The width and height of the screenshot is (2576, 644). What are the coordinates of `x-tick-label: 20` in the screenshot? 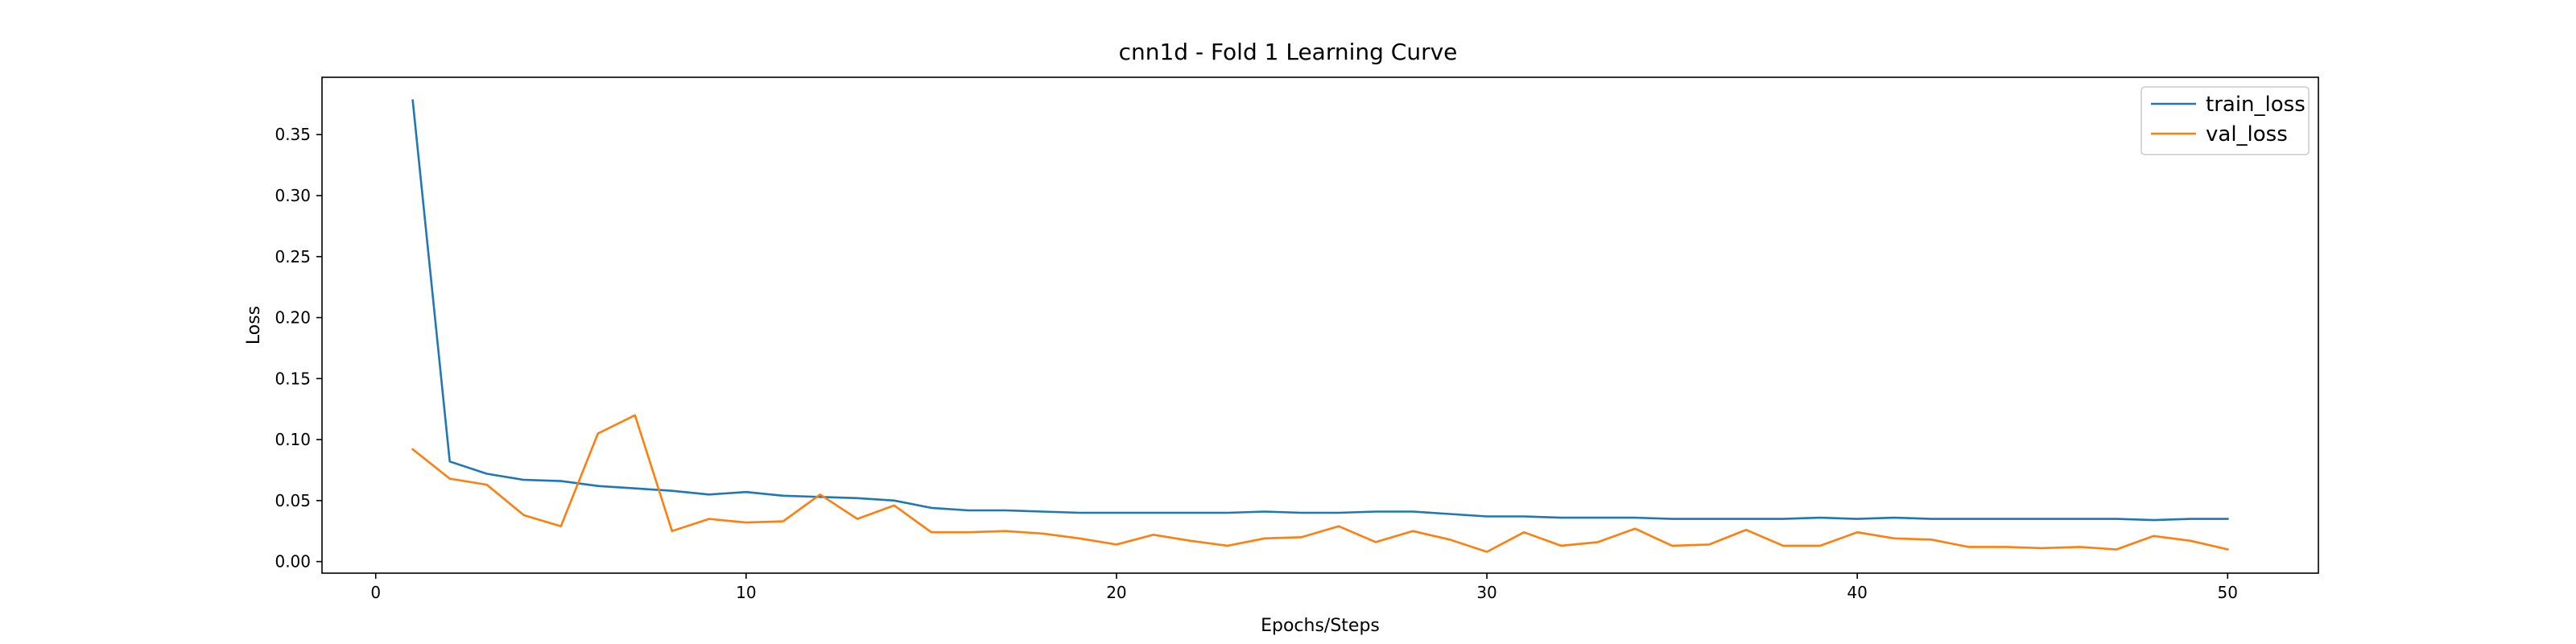 It's located at (1116, 592).